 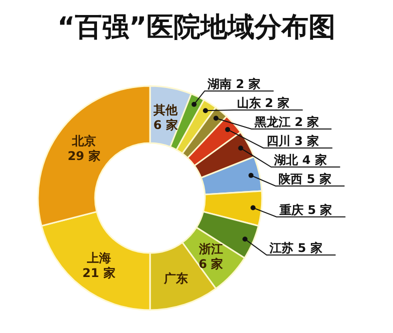 What do you see at coordinates (210, 249) in the screenshot?
I see `slice-label: 浙江` at bounding box center [210, 249].